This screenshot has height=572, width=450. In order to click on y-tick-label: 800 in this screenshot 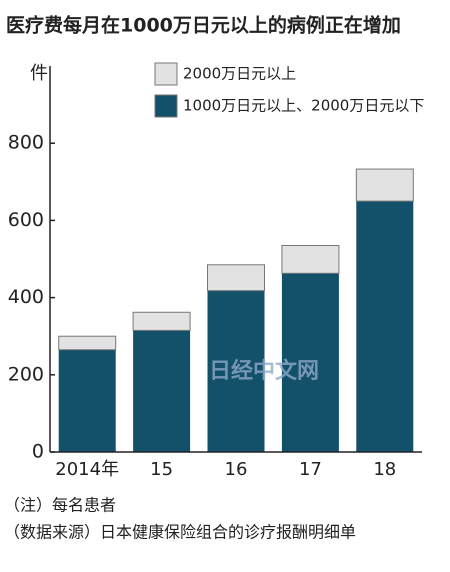, I will do `click(26, 143)`.